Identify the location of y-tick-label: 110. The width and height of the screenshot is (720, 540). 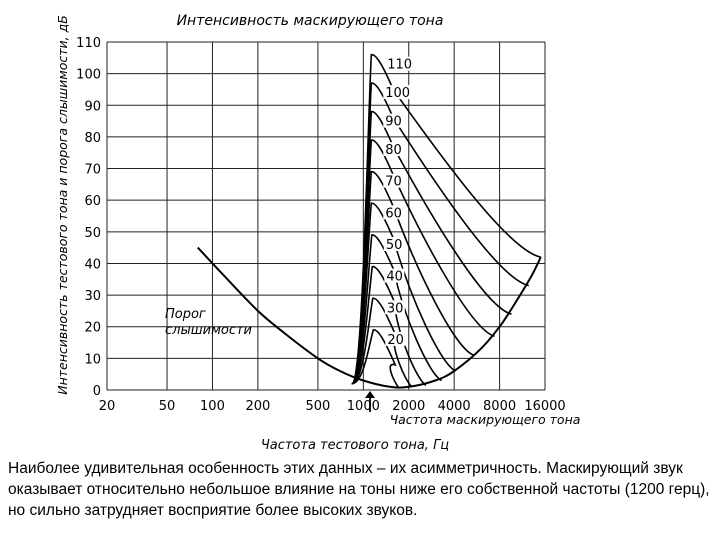
(88, 43).